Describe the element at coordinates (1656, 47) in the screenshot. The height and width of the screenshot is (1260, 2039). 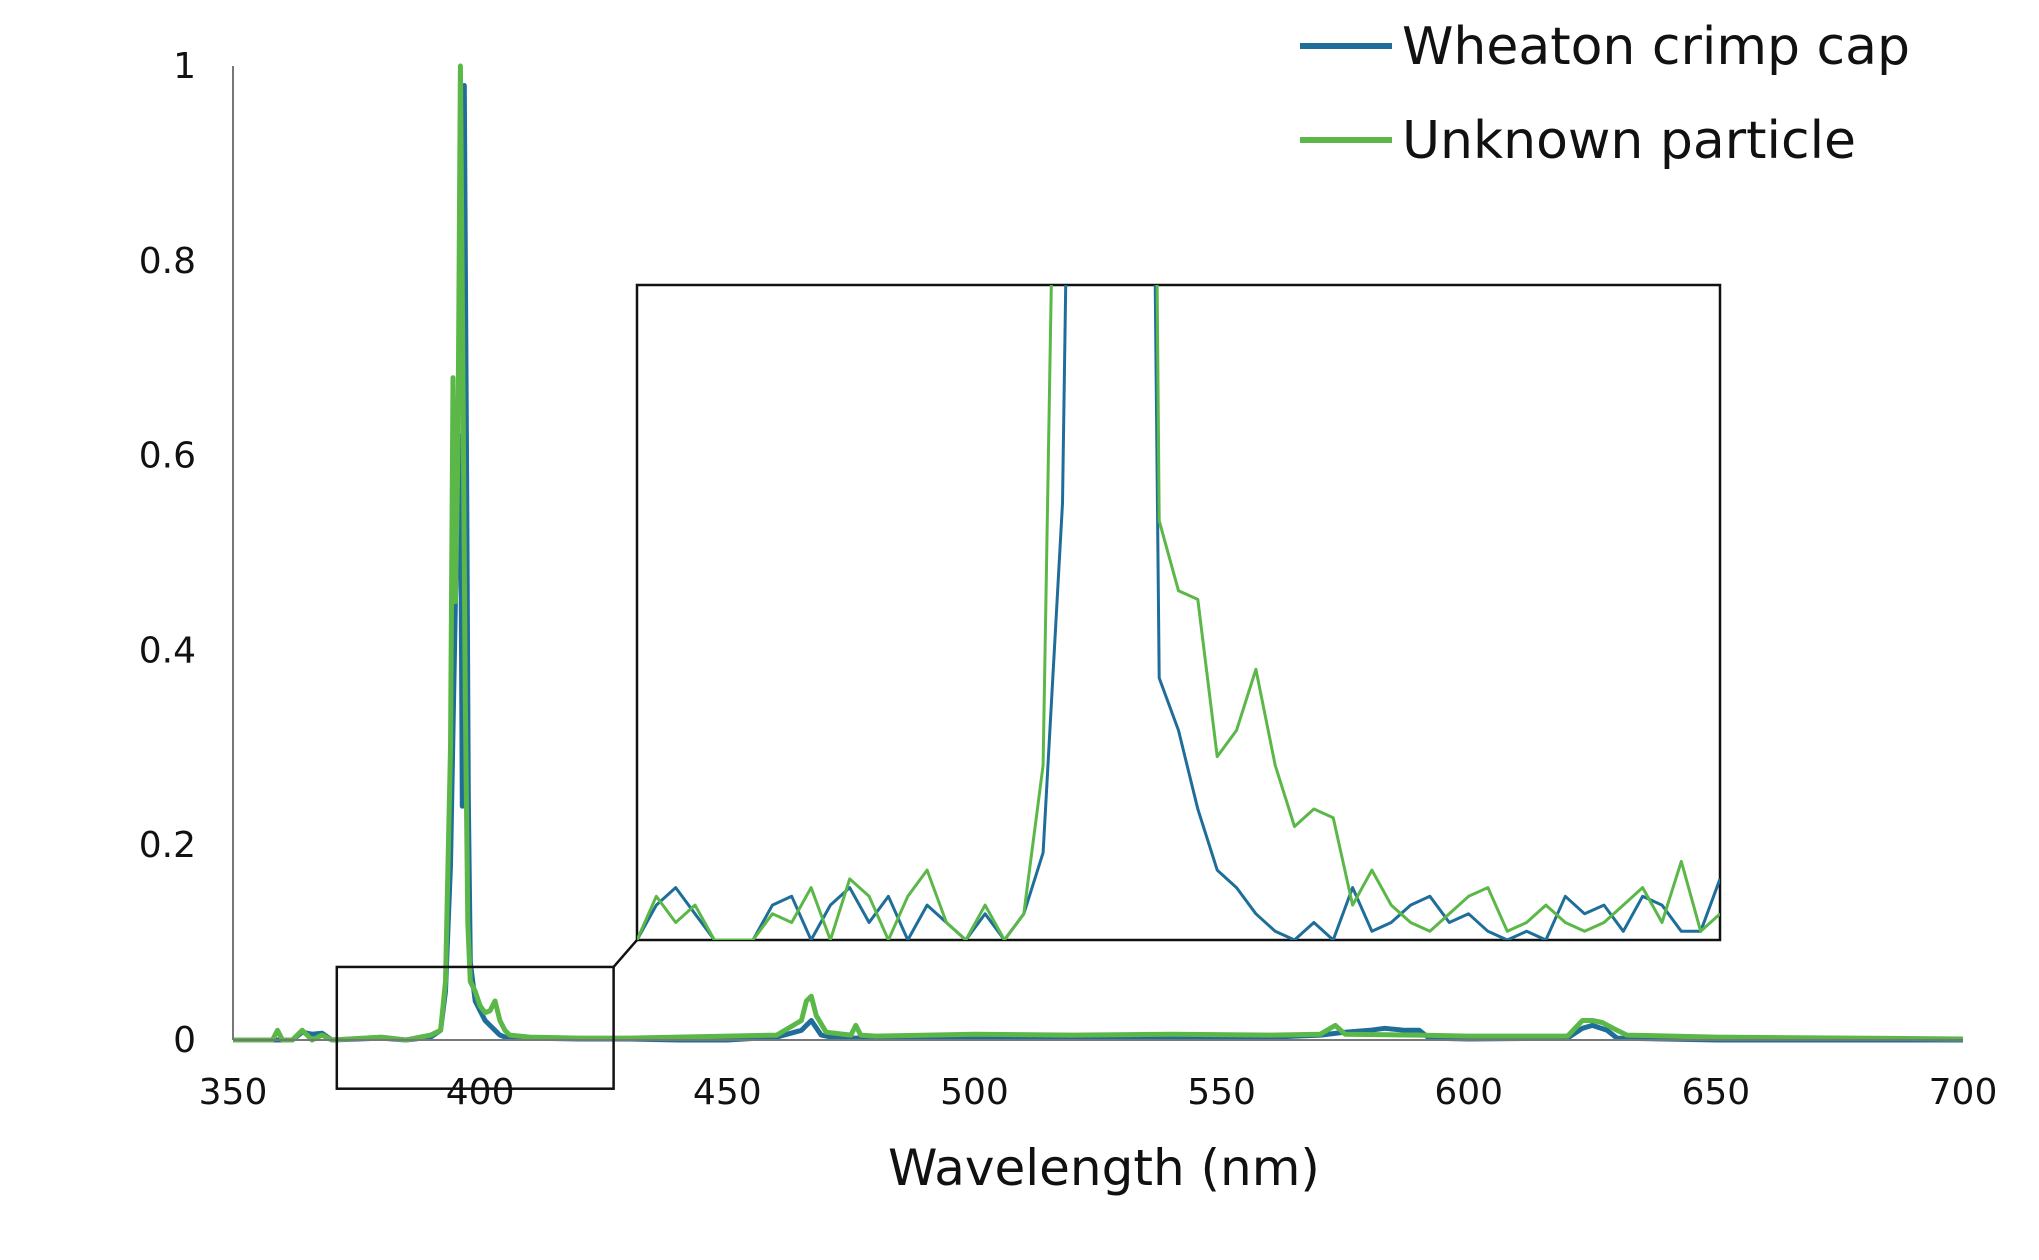
I see `legend-label: Wheaton crimp cap` at that location.